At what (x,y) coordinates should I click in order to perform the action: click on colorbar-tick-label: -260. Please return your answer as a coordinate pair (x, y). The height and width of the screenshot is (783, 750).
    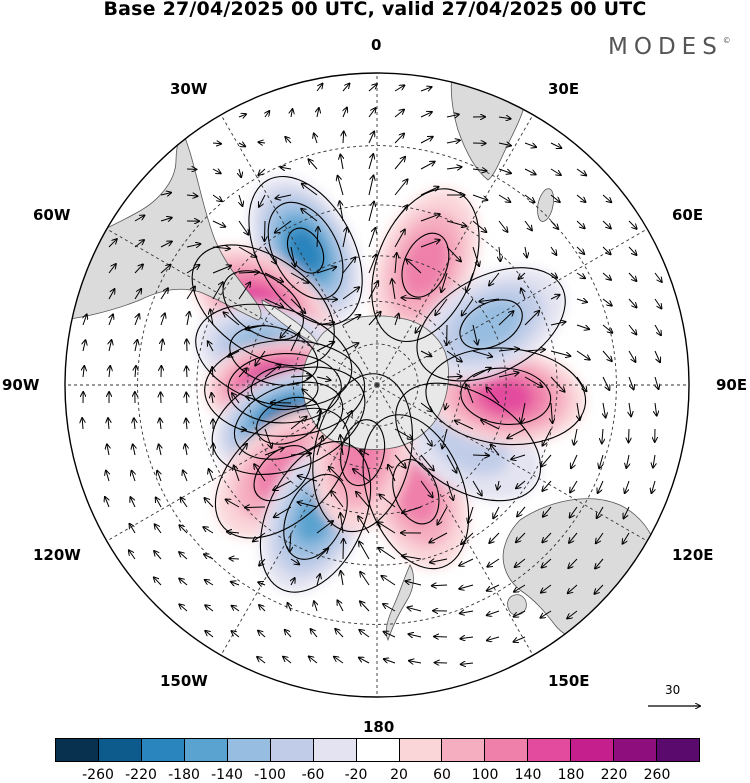
    Looking at the image, I should click on (98, 775).